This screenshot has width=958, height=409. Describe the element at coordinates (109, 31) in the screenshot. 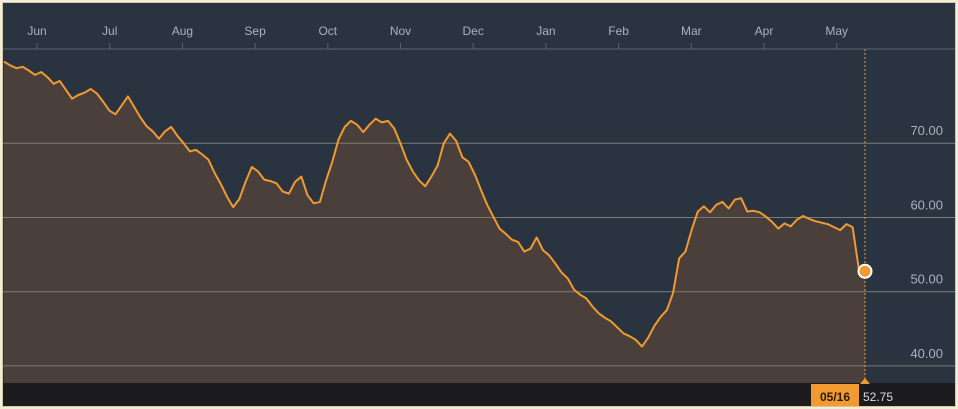

I see `x-tick-label: Jul` at that location.